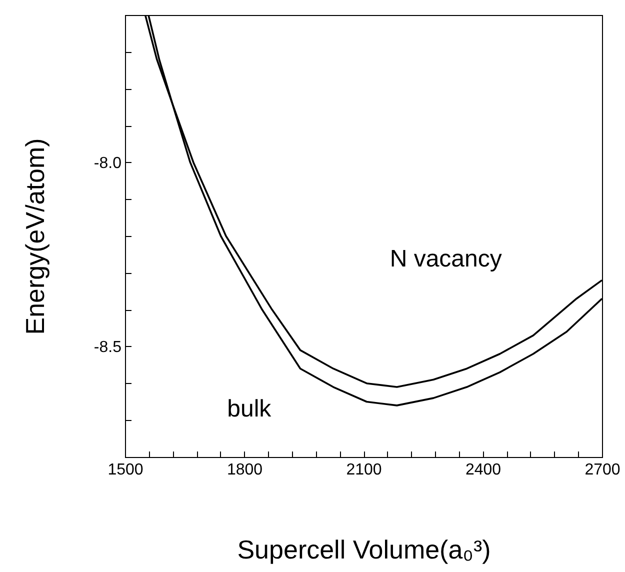 The image size is (625, 572). I want to click on y-axis-title: Energy(eV/atom), so click(35, 236).